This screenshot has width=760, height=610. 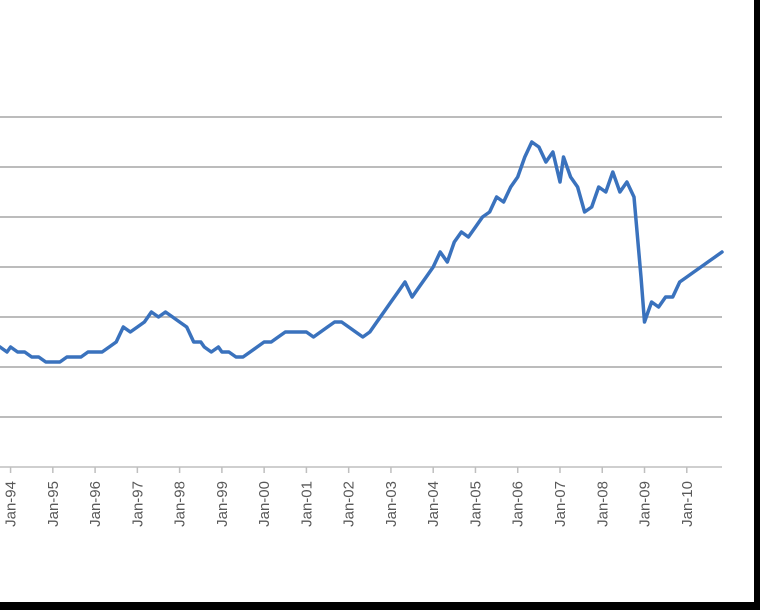 I want to click on x-tick-label: Jan-01, so click(x=306, y=504).